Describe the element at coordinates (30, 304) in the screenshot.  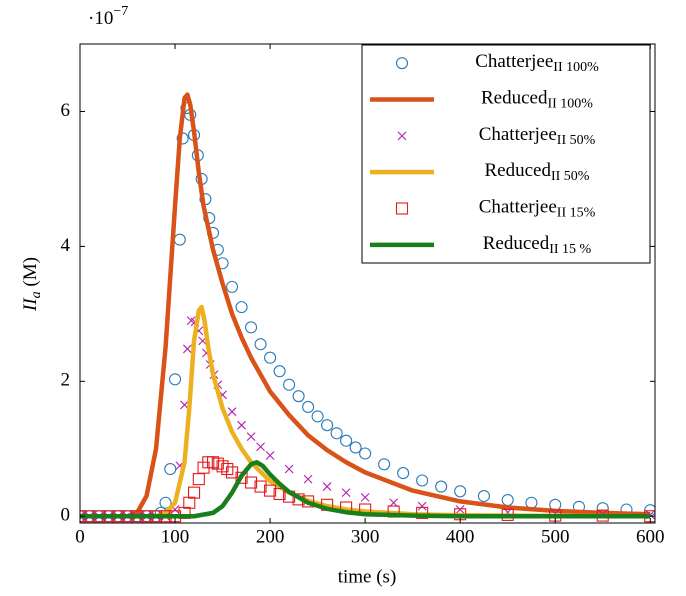
I see `y-label-main: II` at that location.